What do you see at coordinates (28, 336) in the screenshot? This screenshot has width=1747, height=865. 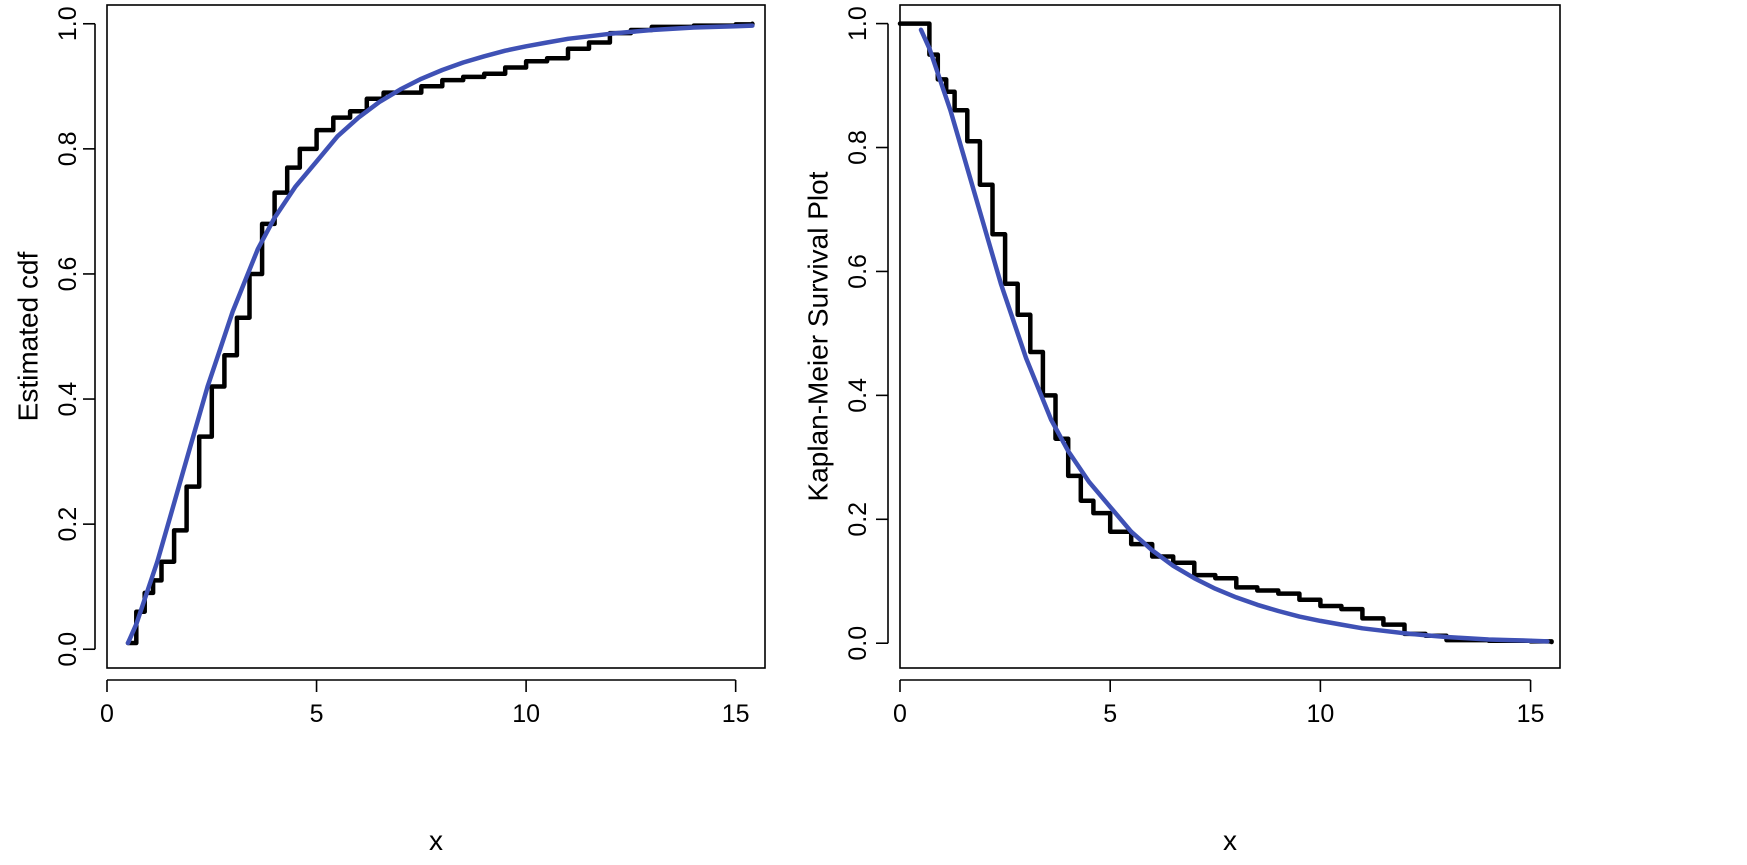 I see `y-axis-title: Estimated cdf` at bounding box center [28, 336].